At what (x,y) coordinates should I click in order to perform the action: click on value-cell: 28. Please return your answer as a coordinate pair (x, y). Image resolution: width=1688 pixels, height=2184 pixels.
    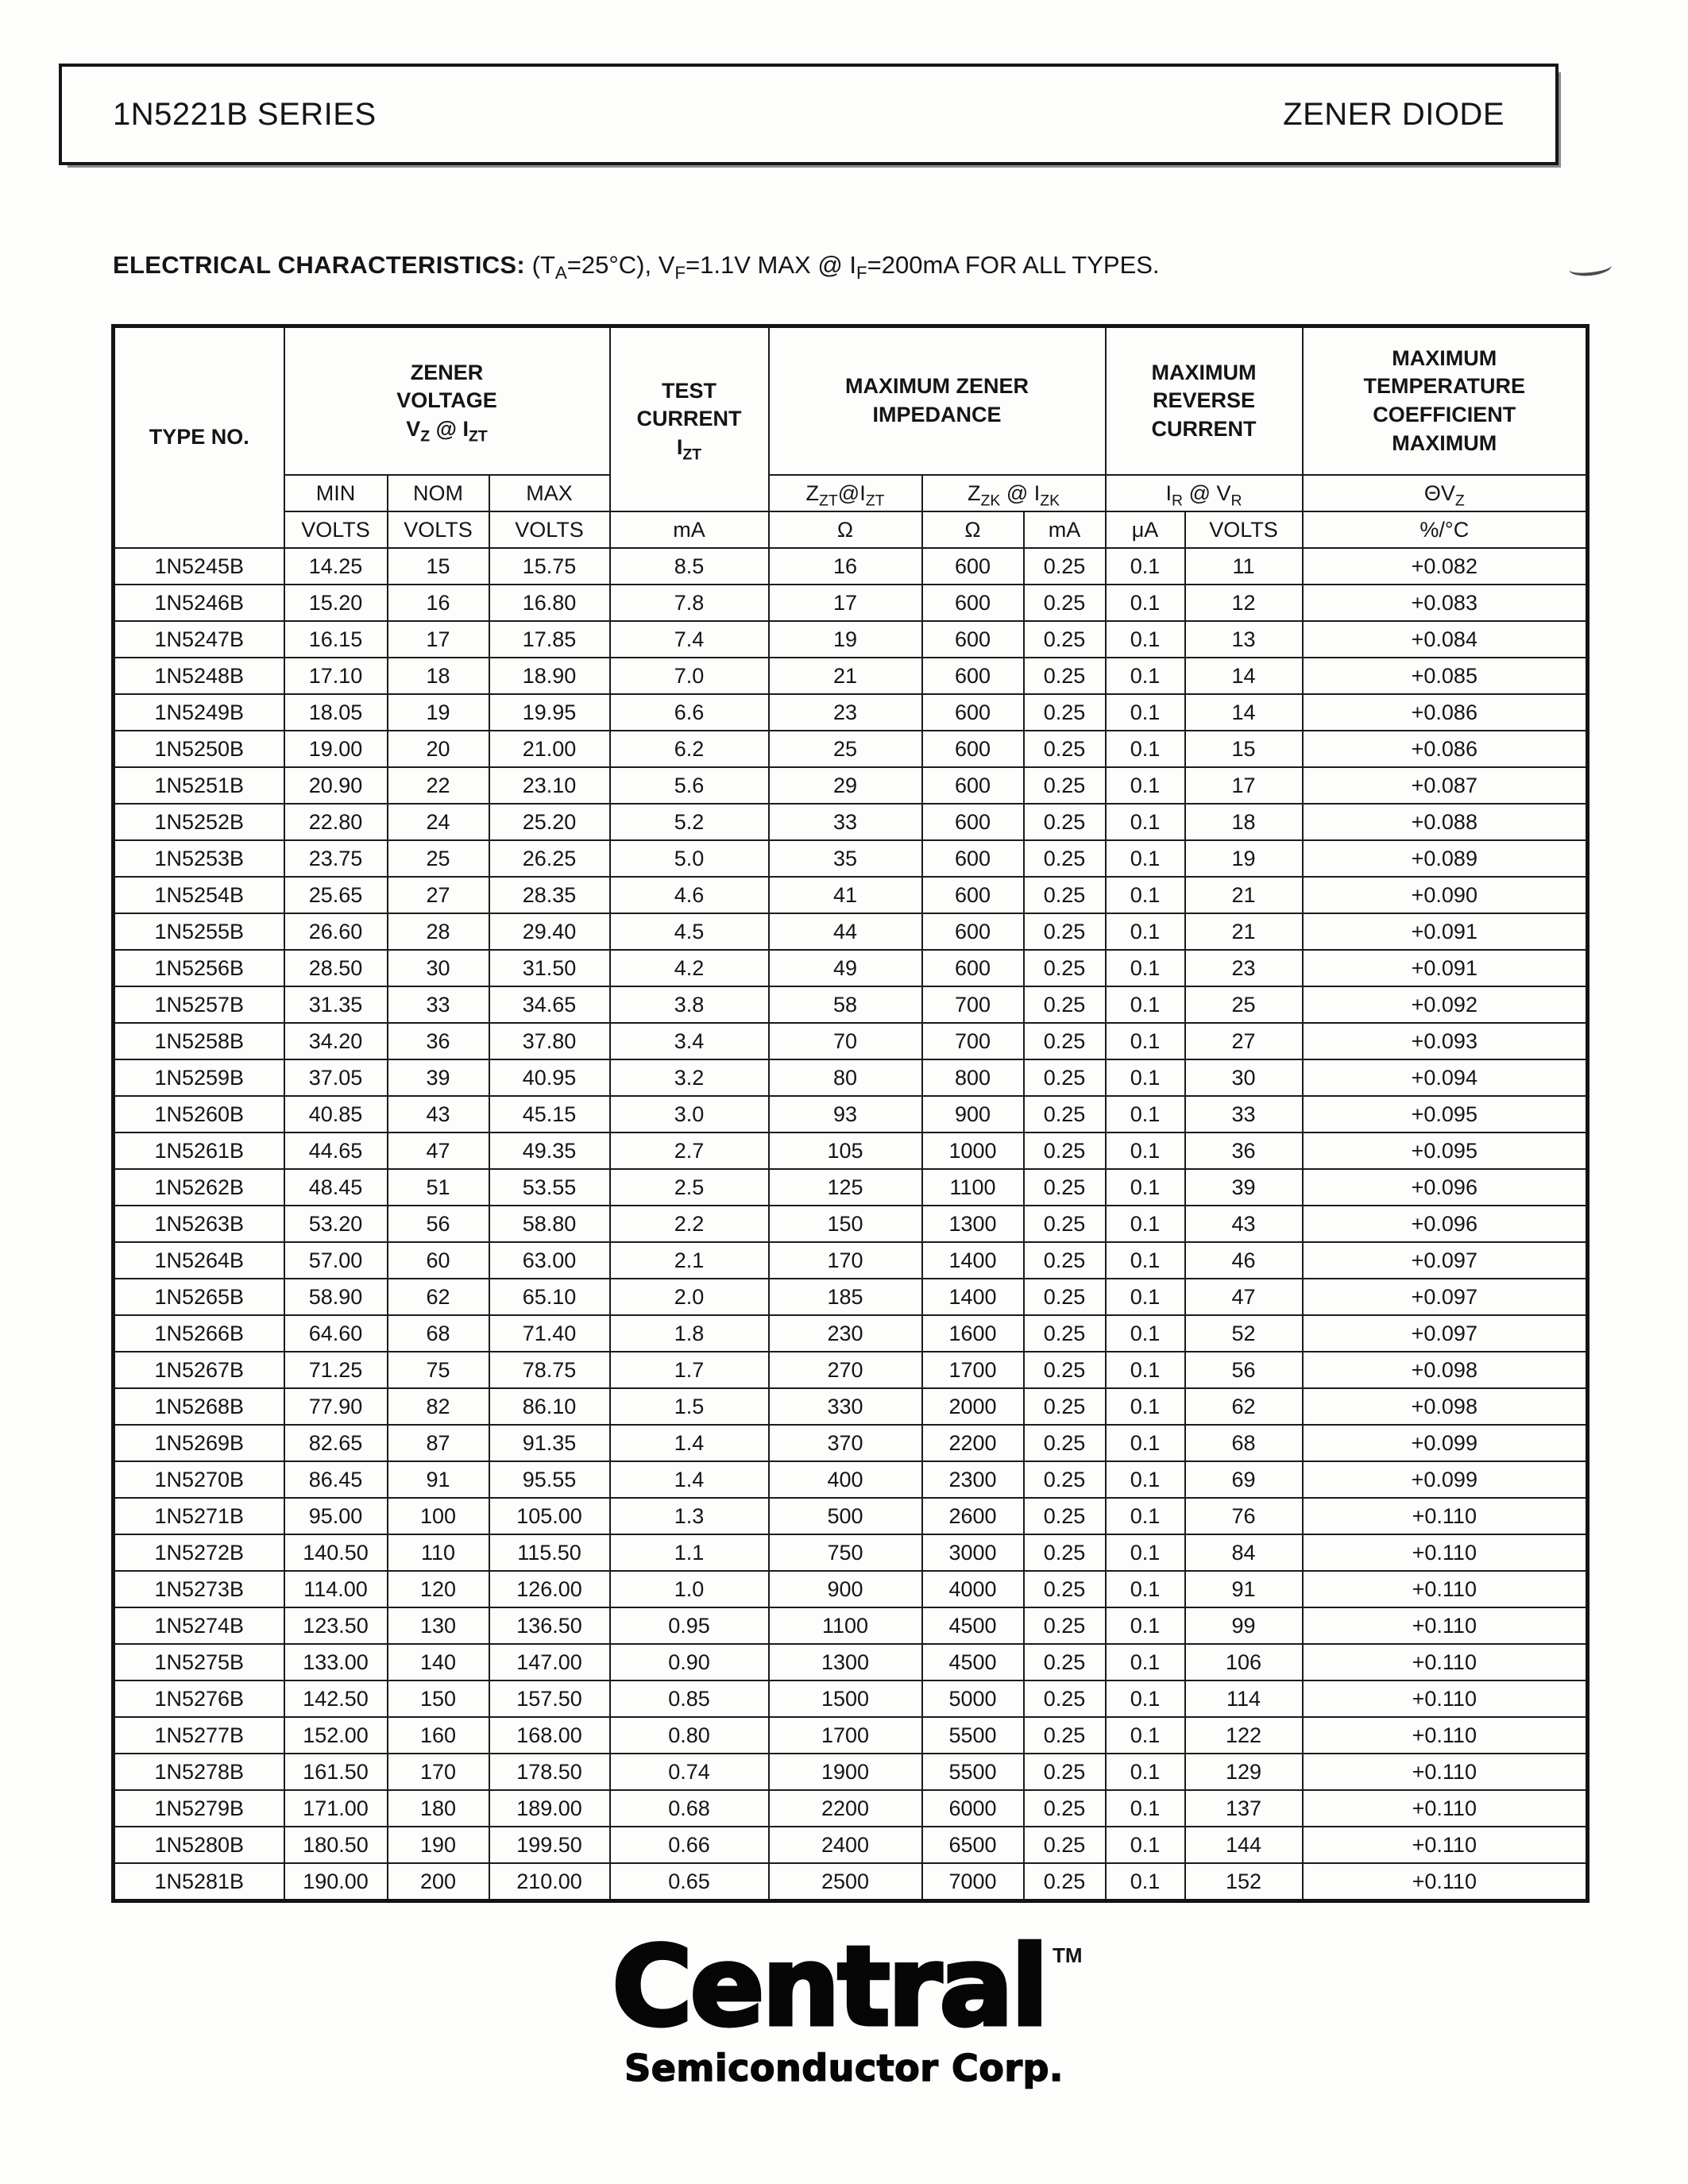
    Looking at the image, I should click on (438, 932).